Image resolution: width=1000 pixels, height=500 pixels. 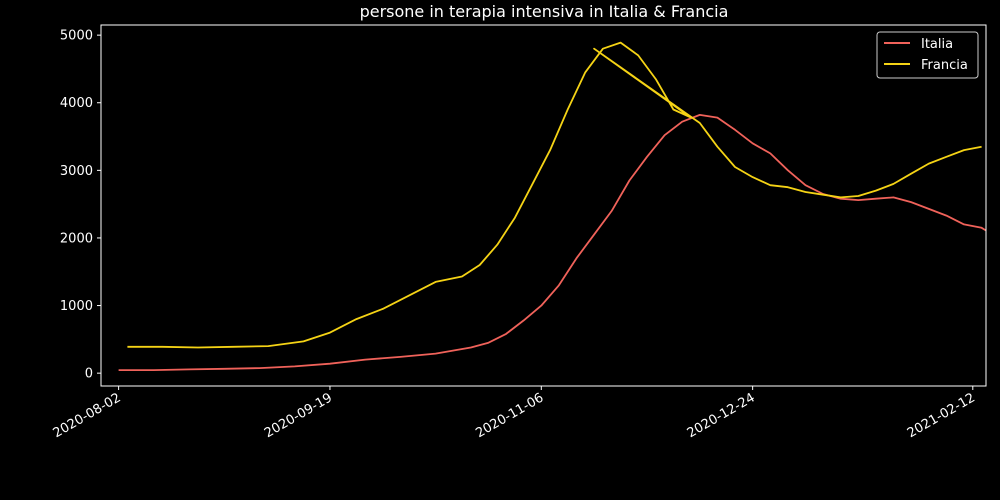 I want to click on y-tick-label: 3000, so click(x=76, y=171).